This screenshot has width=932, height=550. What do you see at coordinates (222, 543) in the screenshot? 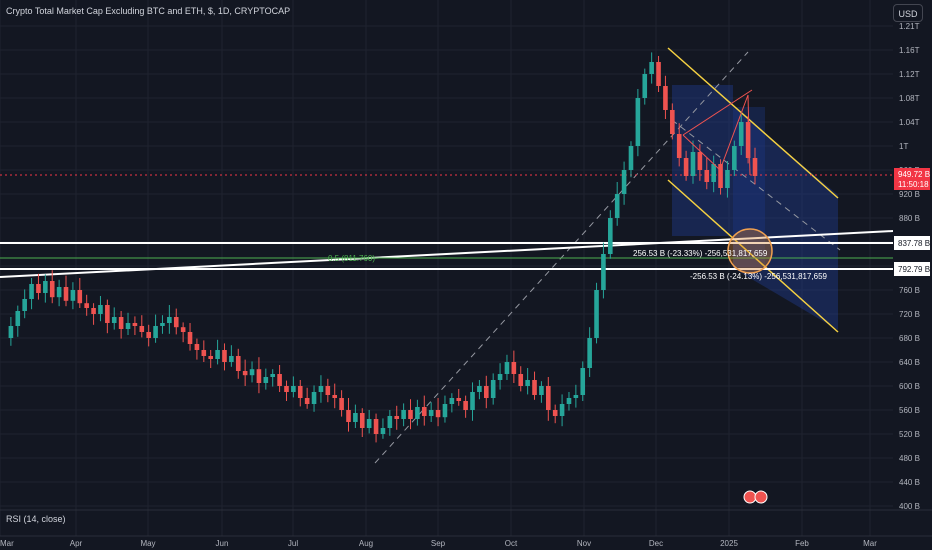
I see `x-tick-label: Jun` at bounding box center [222, 543].